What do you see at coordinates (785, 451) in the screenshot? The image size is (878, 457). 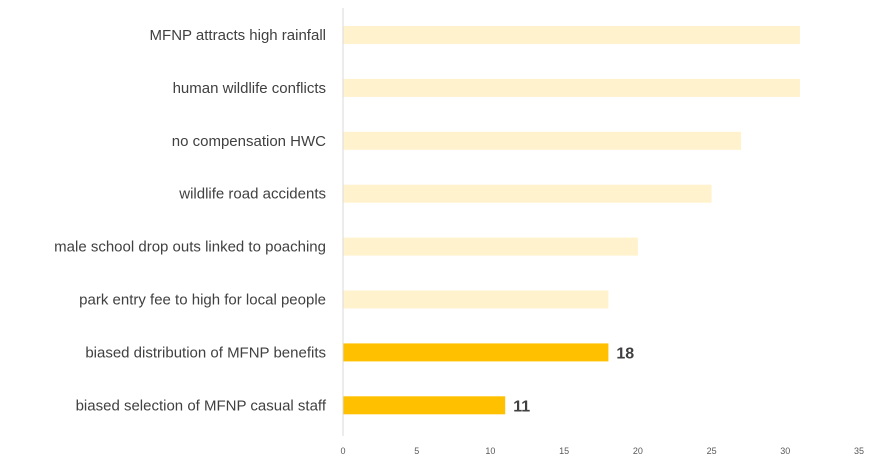 I see `x-tick-label-6: 30` at bounding box center [785, 451].